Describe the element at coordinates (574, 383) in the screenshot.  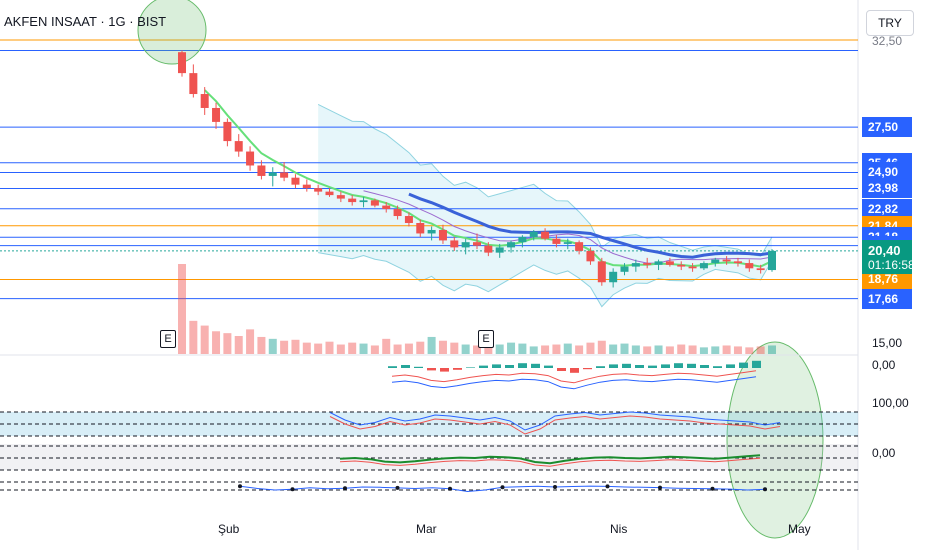
I see `macd-line` at that location.